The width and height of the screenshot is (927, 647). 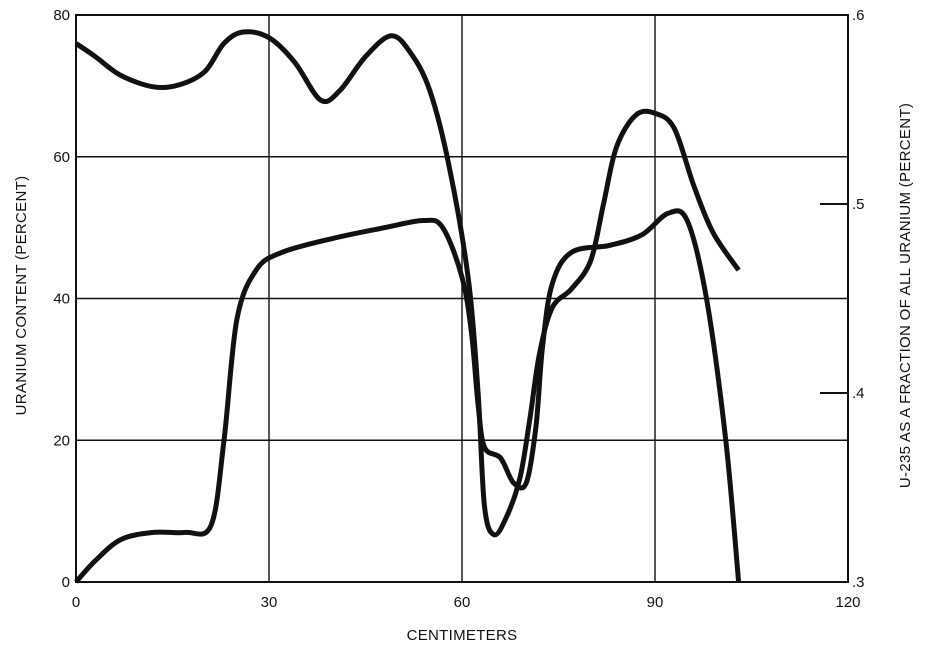 What do you see at coordinates (462, 602) in the screenshot?
I see `x-tick-label: 60` at bounding box center [462, 602].